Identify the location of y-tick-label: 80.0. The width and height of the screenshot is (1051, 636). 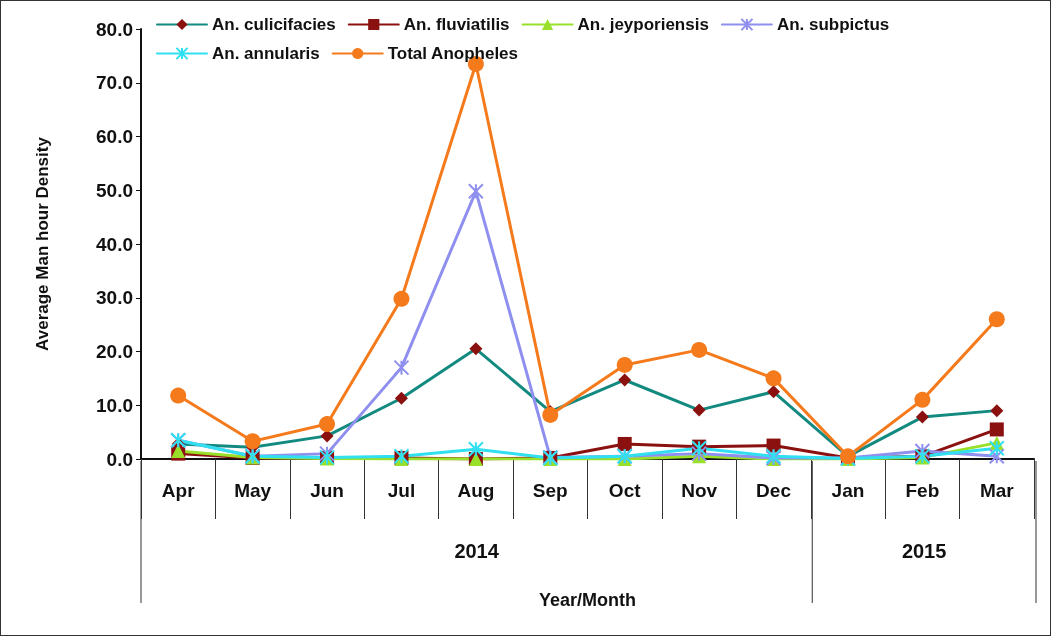
(114, 29).